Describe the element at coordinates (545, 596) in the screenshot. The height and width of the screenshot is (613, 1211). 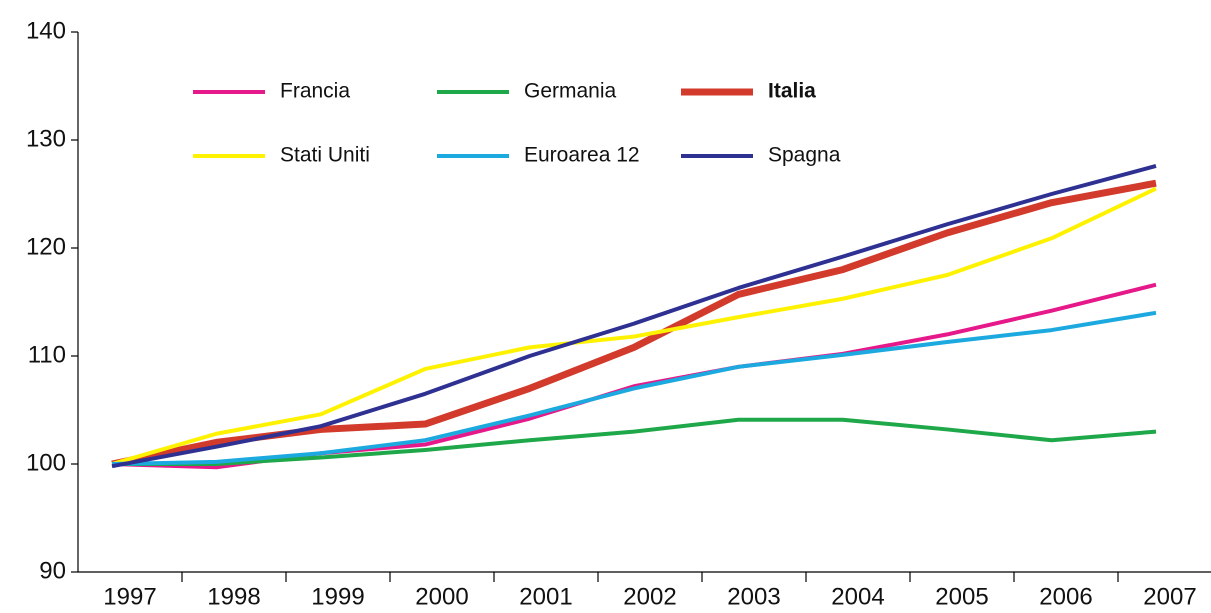
I see `x-tick-label: 2001` at that location.